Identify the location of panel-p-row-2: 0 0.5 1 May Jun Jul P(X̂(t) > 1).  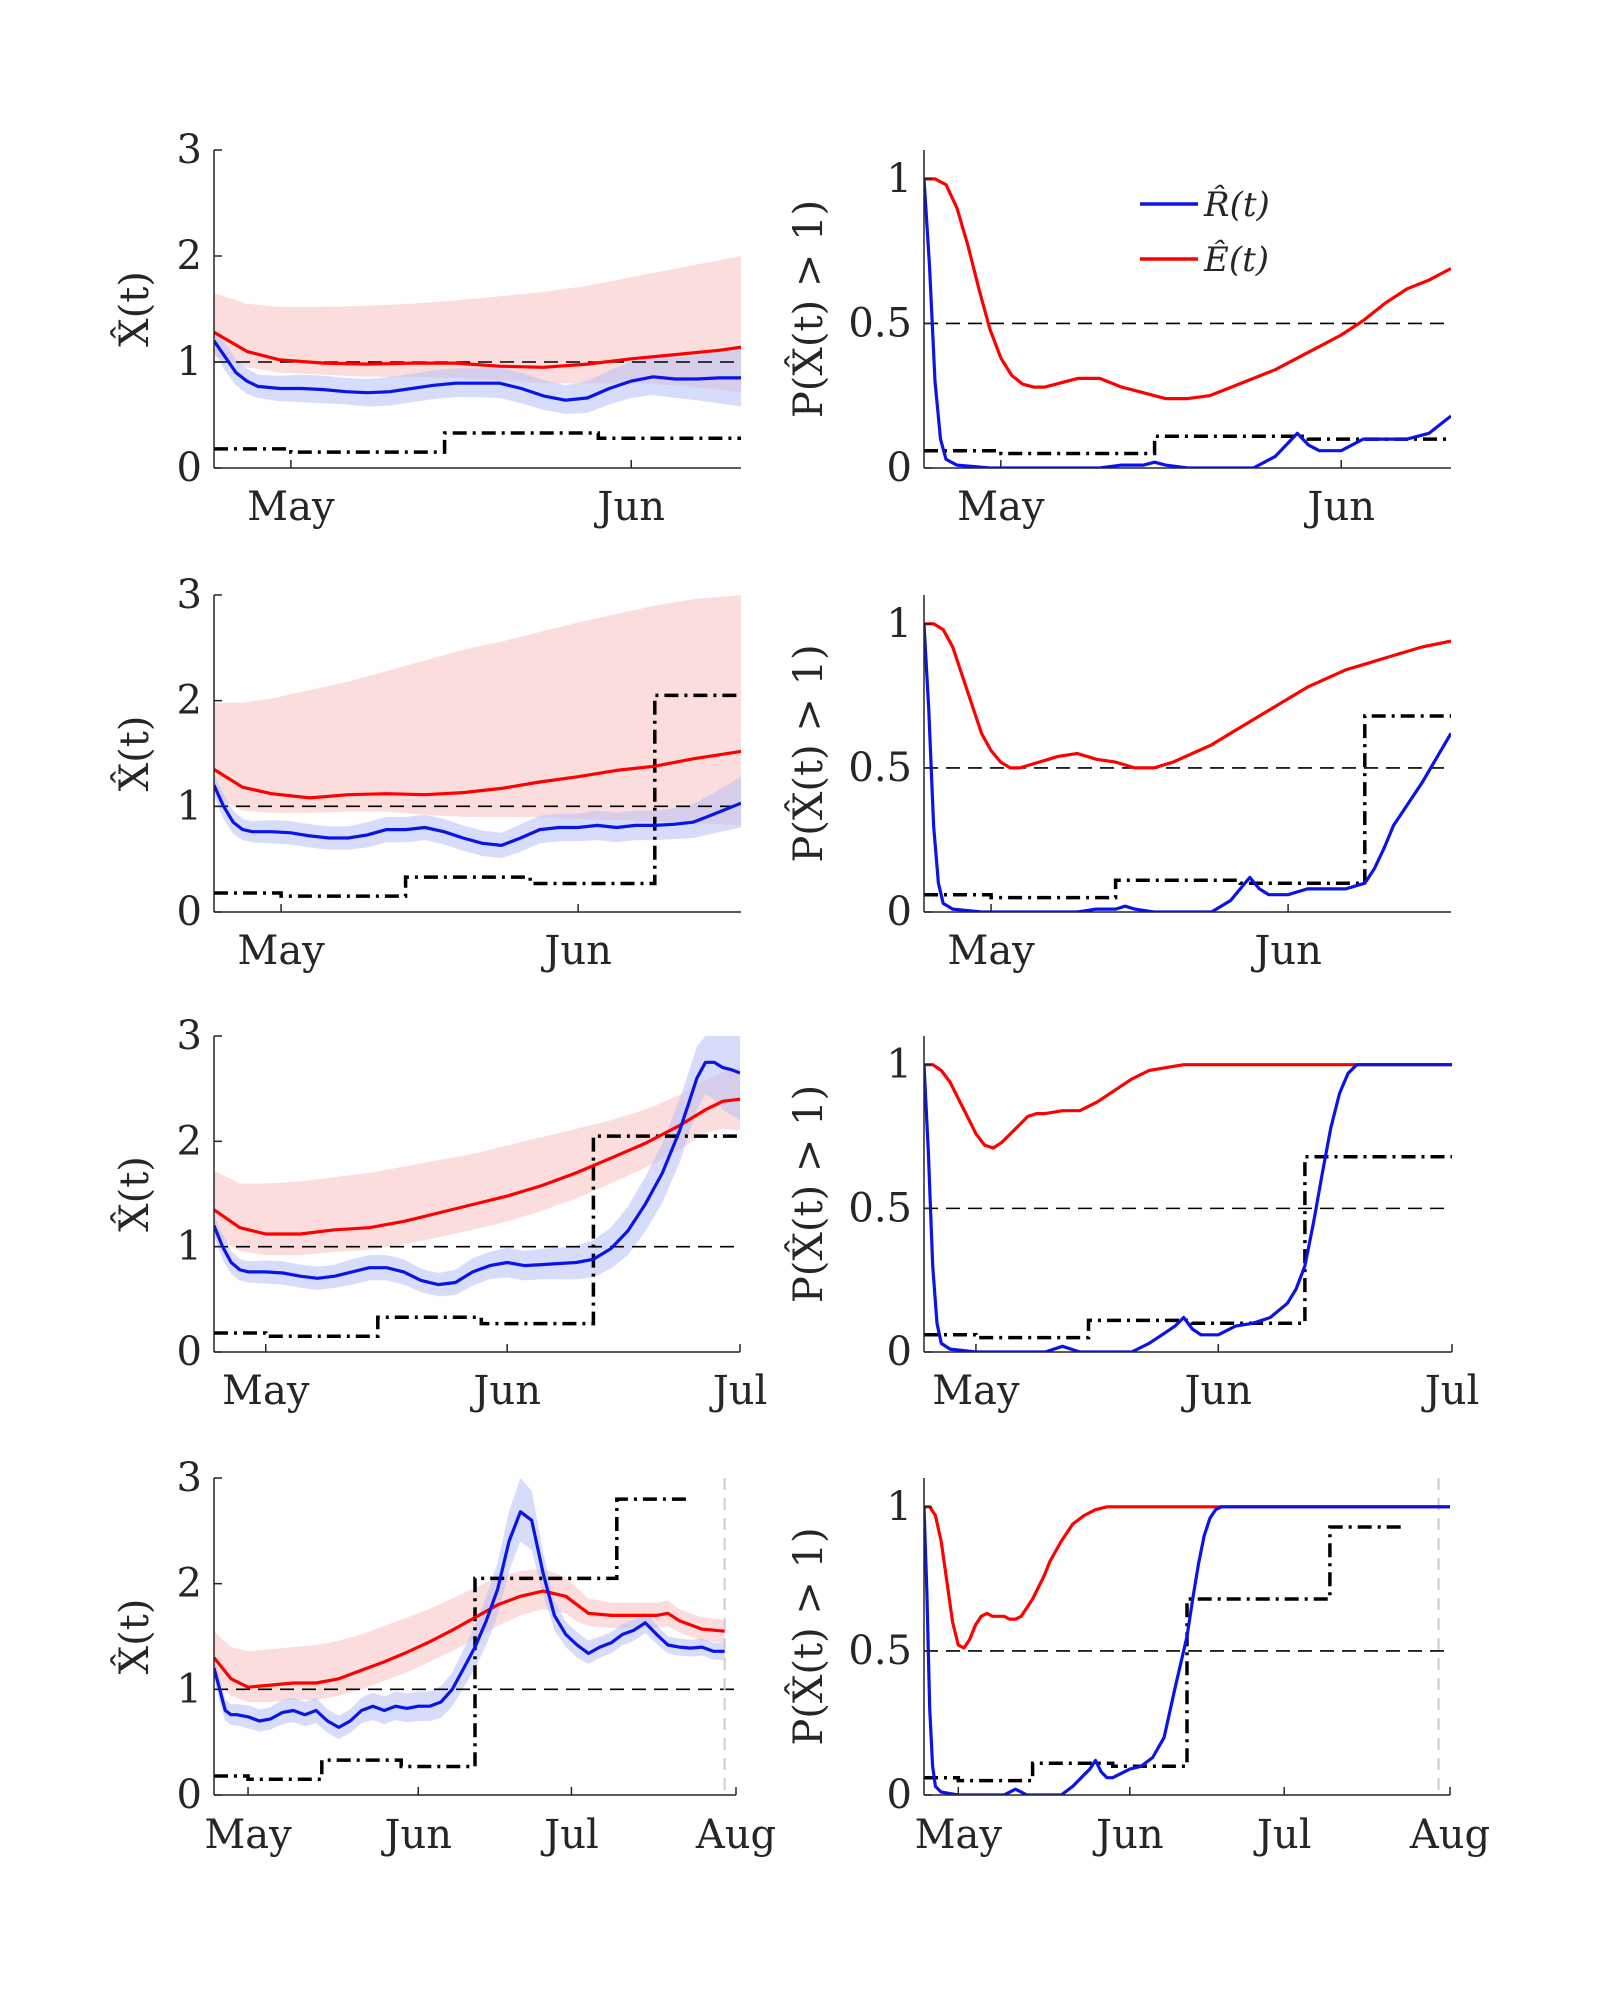
(1133, 1225).